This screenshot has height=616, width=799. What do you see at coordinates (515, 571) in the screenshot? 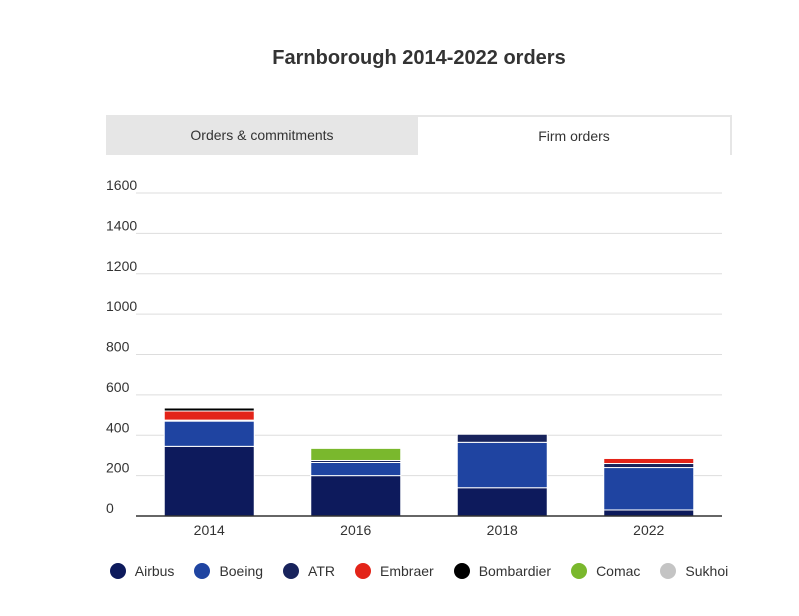
I see `legend-label: Bombardier` at bounding box center [515, 571].